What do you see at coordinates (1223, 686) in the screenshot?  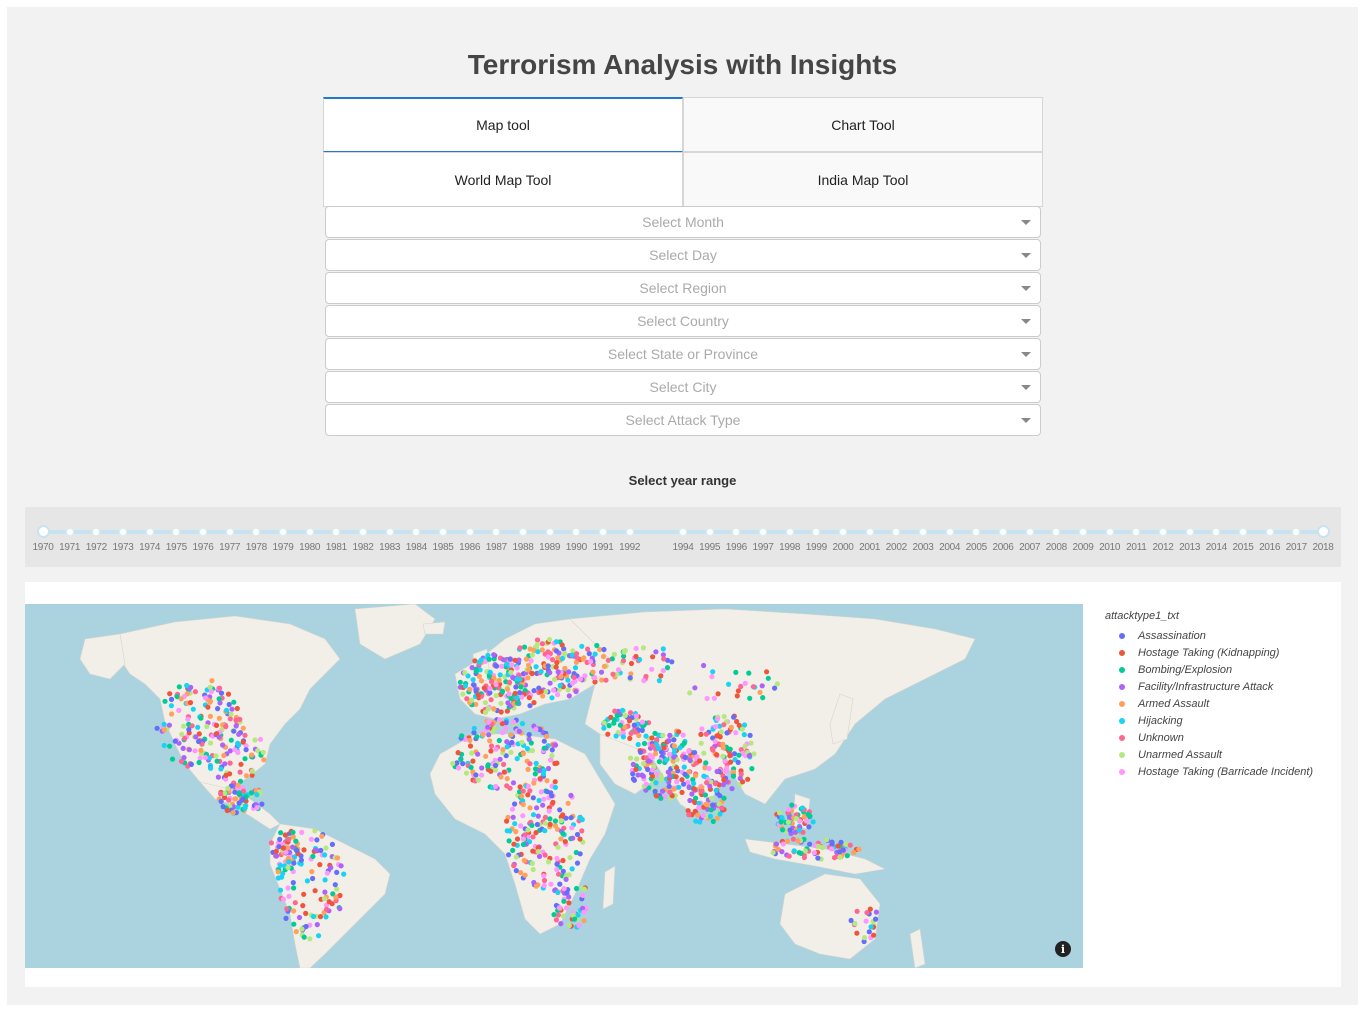 I see `legend-item-facility-attack: Facility/Infrastructure Attack` at bounding box center [1223, 686].